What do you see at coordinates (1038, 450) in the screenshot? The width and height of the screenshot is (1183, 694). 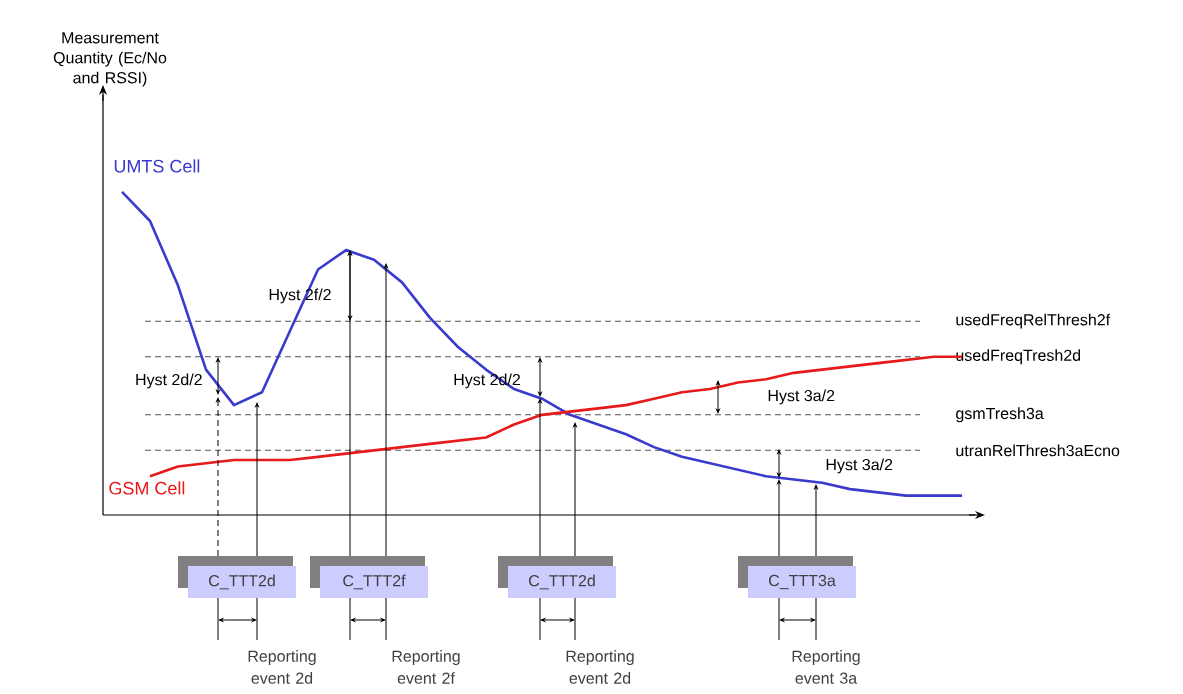 I see `ref-line-label: utranRelThresh3aEcno` at bounding box center [1038, 450].